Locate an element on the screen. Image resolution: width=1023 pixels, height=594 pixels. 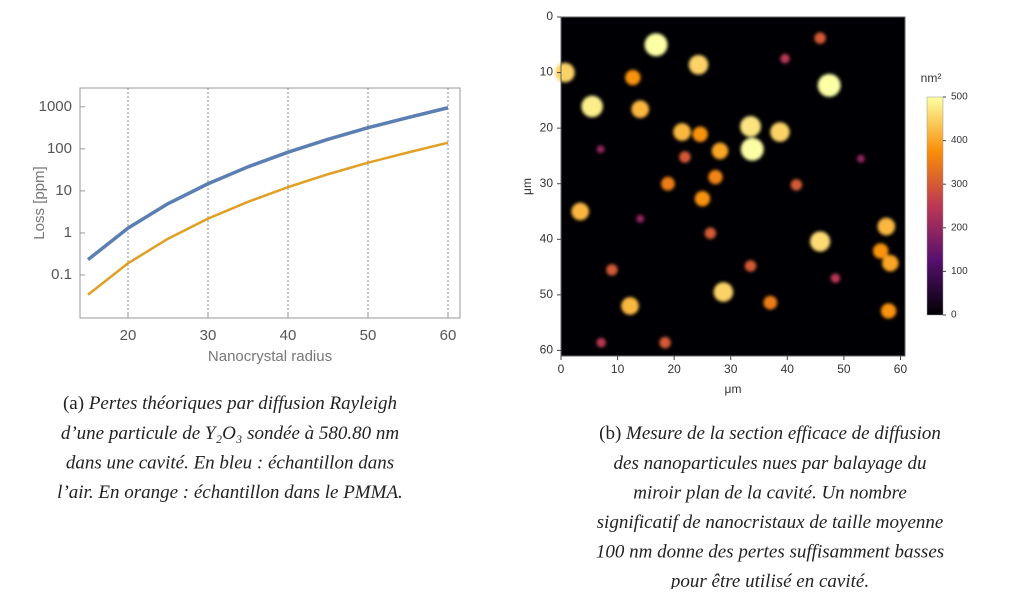
caption-text: Pertes théoriques par diffusion Rayleigh is located at coordinates (242, 403).